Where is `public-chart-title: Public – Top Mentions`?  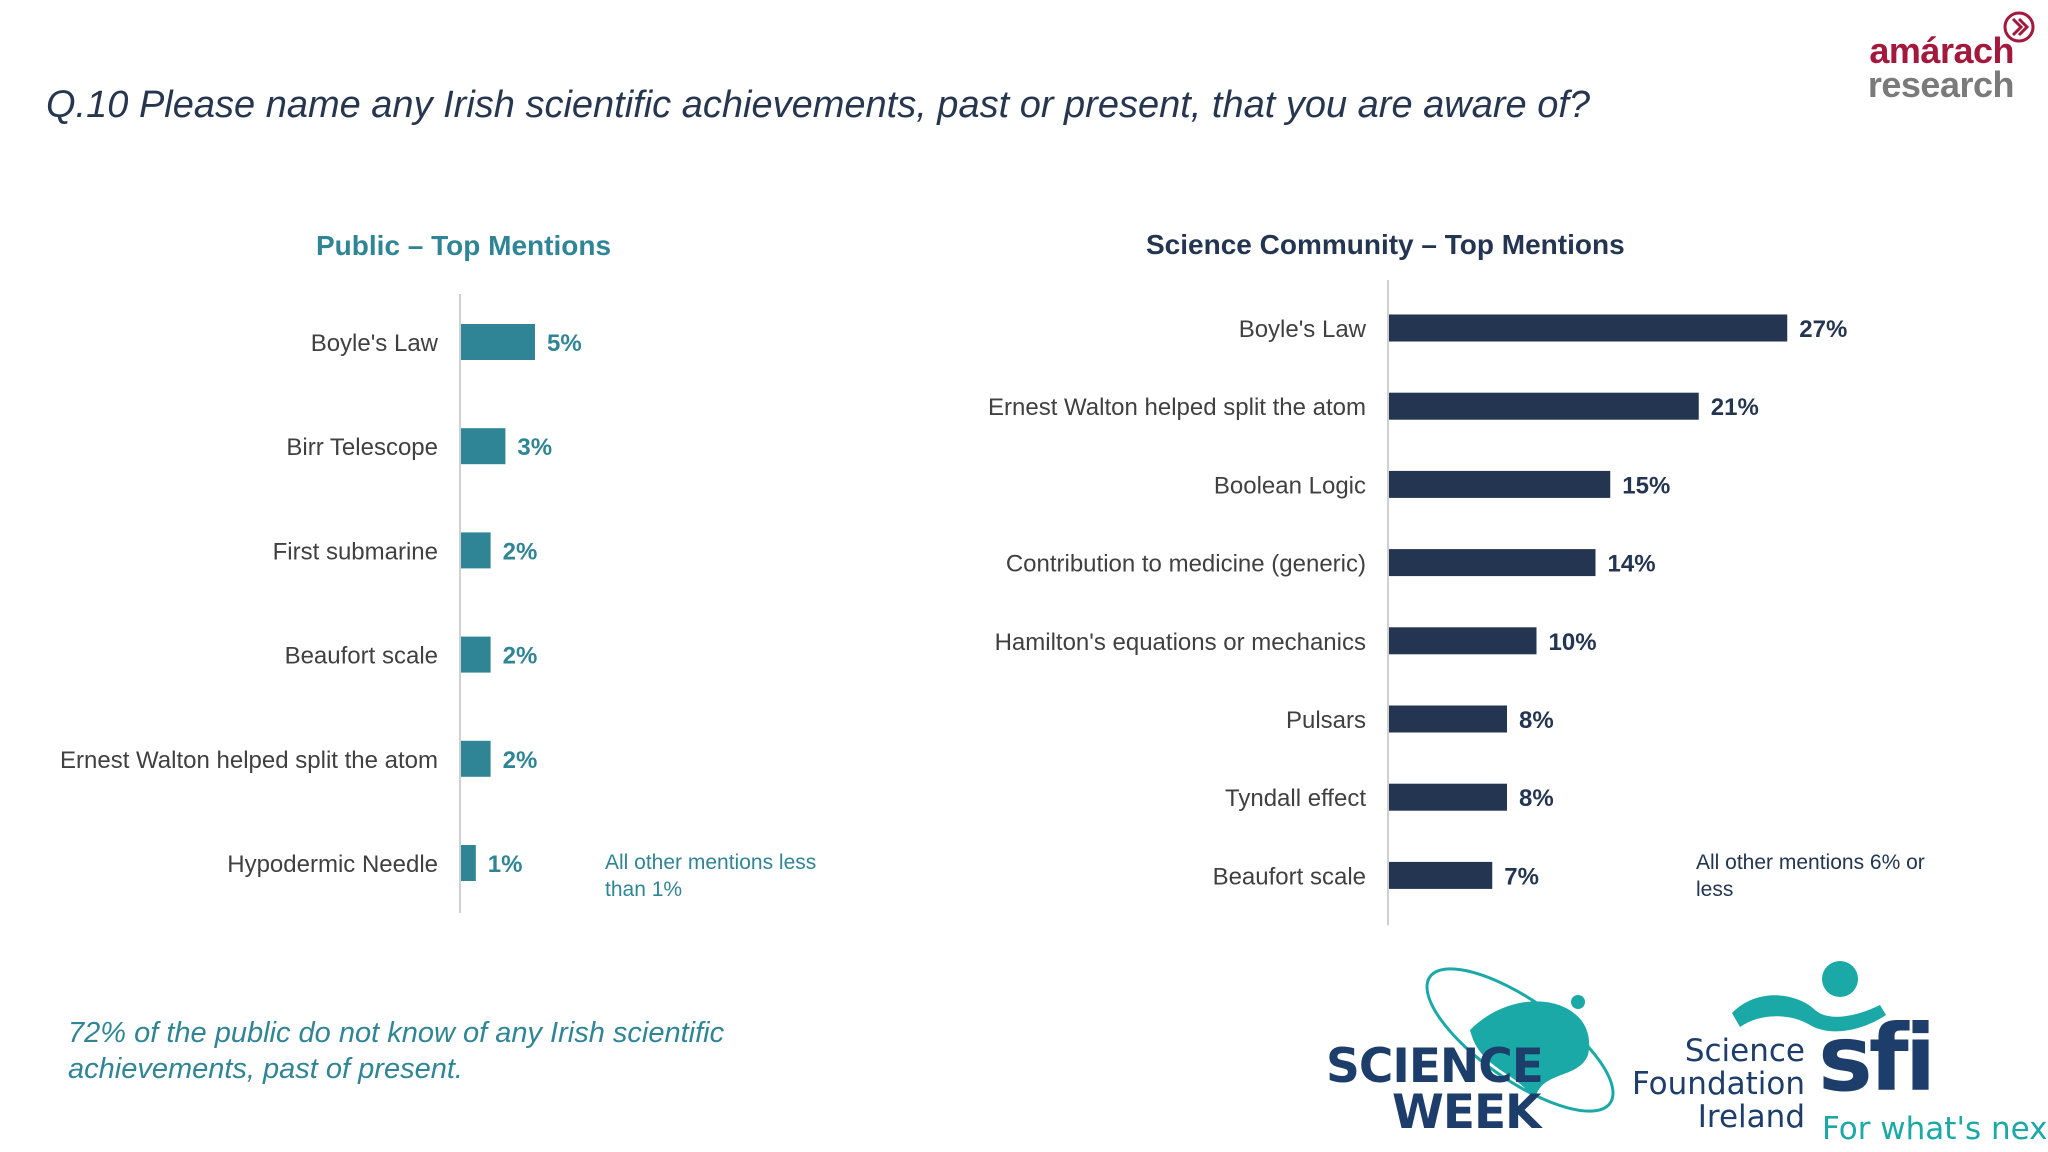 public-chart-title: Public – Top Mentions is located at coordinates (464, 245).